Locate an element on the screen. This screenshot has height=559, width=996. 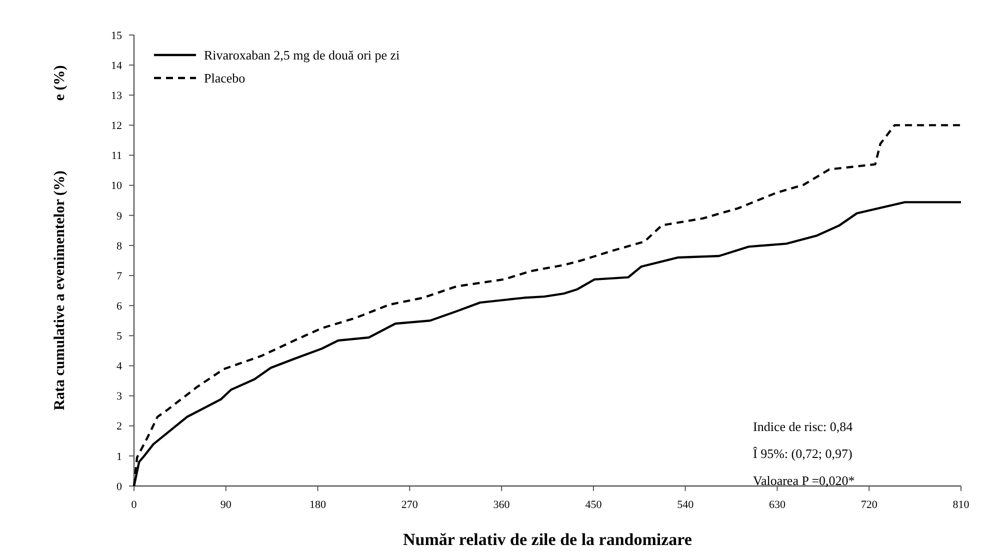
y-tick-label: 0 is located at coordinates (119, 486).